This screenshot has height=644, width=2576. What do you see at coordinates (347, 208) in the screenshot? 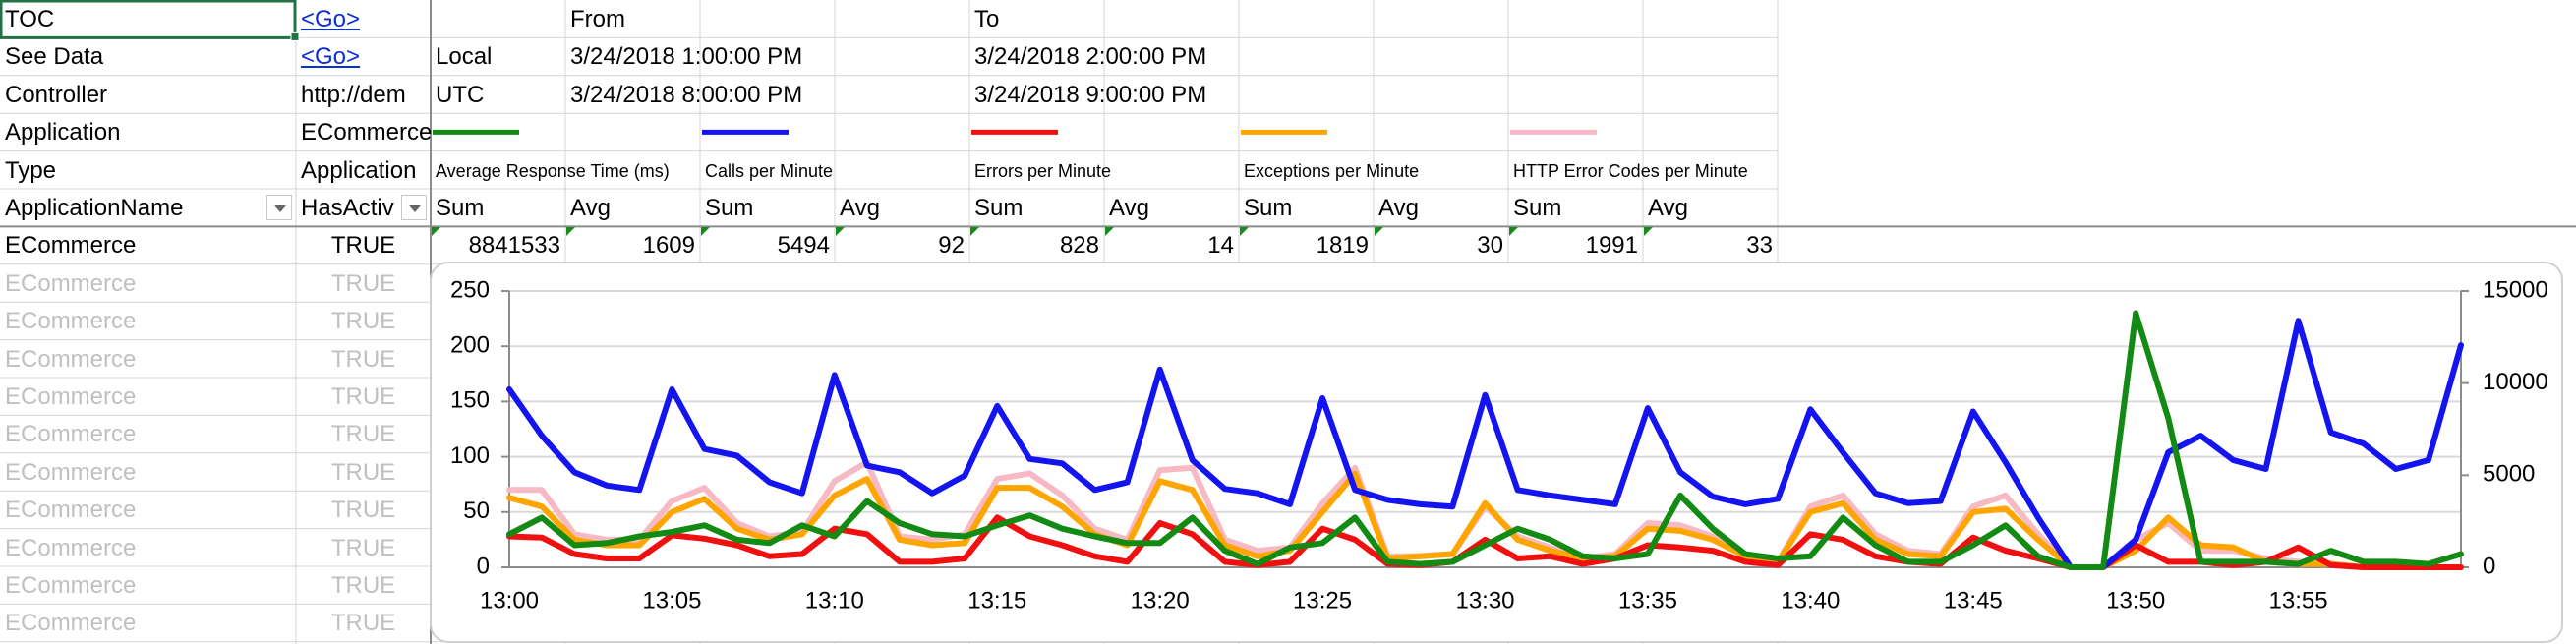
I see `text-cell: HasActiv` at bounding box center [347, 208].